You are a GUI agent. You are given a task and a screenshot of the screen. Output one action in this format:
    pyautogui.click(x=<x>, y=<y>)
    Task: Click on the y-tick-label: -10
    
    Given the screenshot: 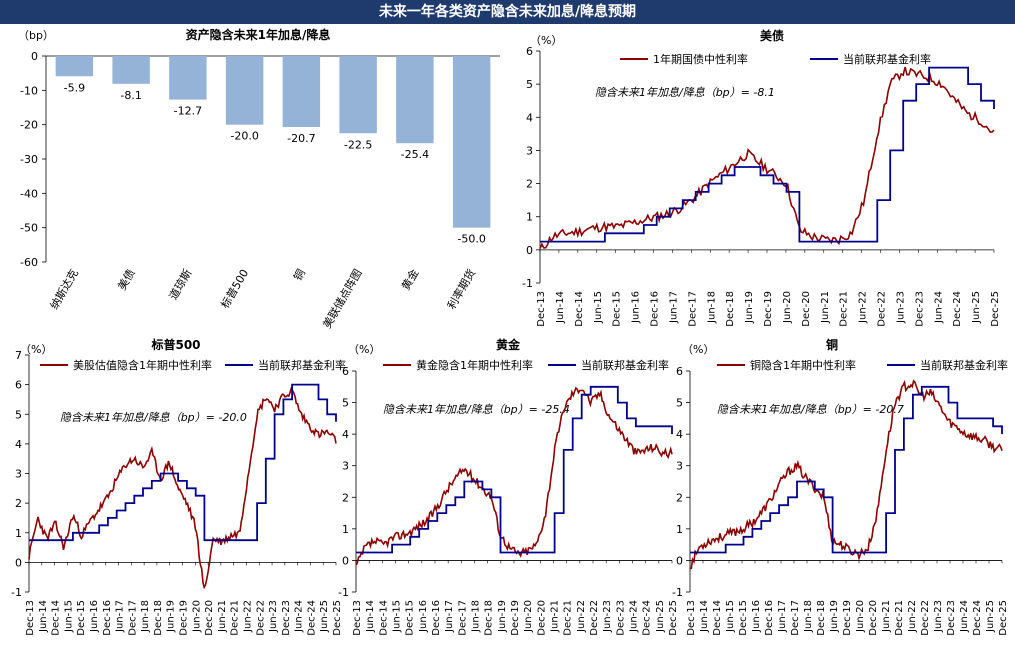 What is the action you would take?
    pyautogui.click(x=29, y=90)
    